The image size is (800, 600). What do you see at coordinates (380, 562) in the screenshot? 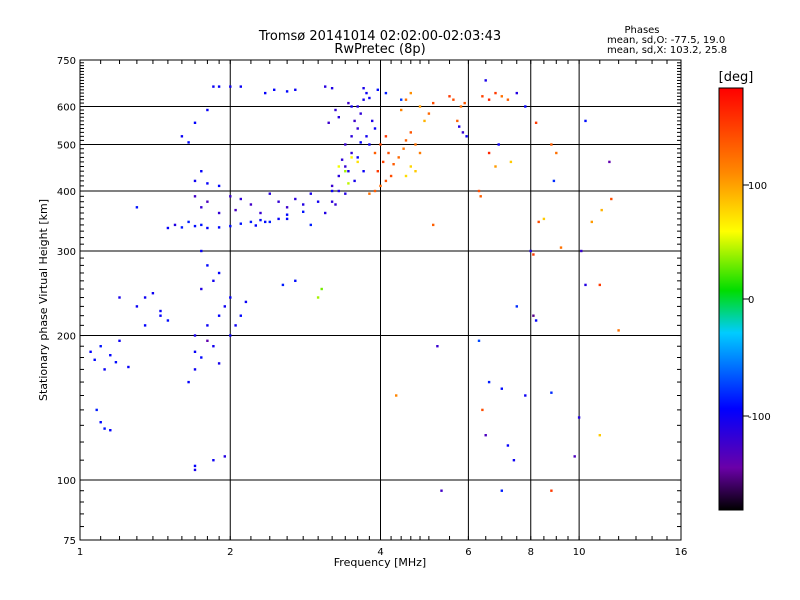
I see `x-axis-title: Frequency [MHz]` at bounding box center [380, 562].